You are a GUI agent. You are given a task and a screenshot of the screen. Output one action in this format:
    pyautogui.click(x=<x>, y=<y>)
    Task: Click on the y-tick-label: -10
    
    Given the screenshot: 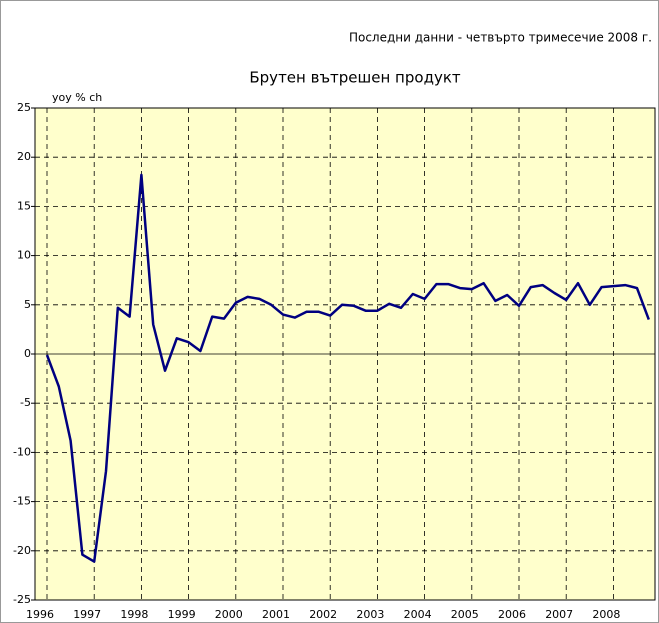 What is the action you would take?
    pyautogui.click(x=22, y=451)
    